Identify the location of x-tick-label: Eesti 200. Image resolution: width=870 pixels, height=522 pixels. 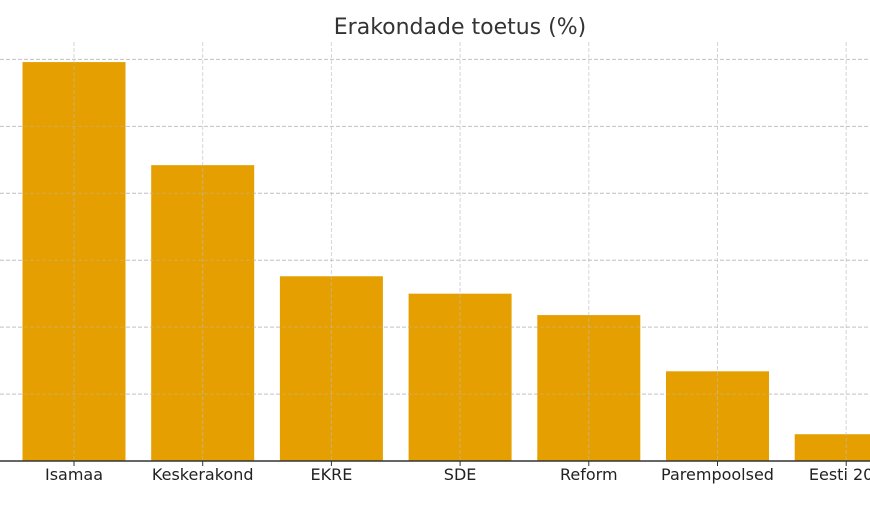
(839, 474).